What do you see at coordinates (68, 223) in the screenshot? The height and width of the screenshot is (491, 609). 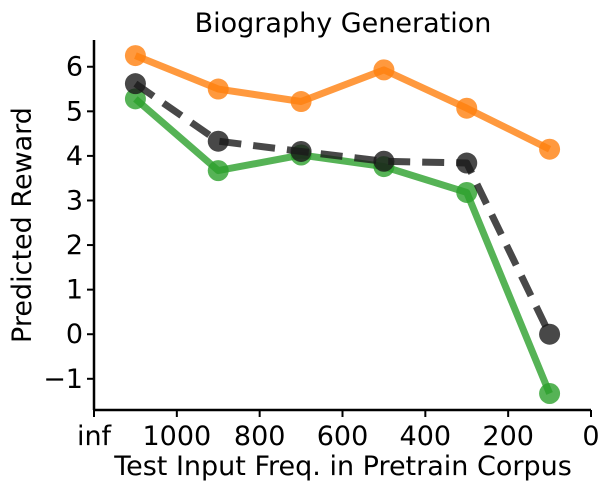 I see `y-ticks: 6 5 4 3 2 1 0 −1` at bounding box center [68, 223].